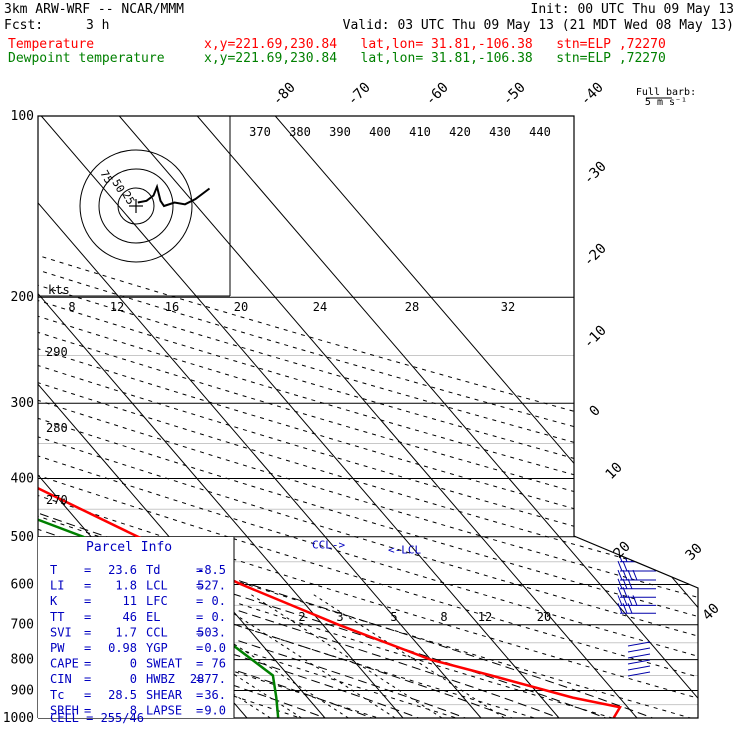 This screenshot has height=740, width=740. What do you see at coordinates (22, 537) in the screenshot?
I see `pressure-label: 500` at bounding box center [22, 537].